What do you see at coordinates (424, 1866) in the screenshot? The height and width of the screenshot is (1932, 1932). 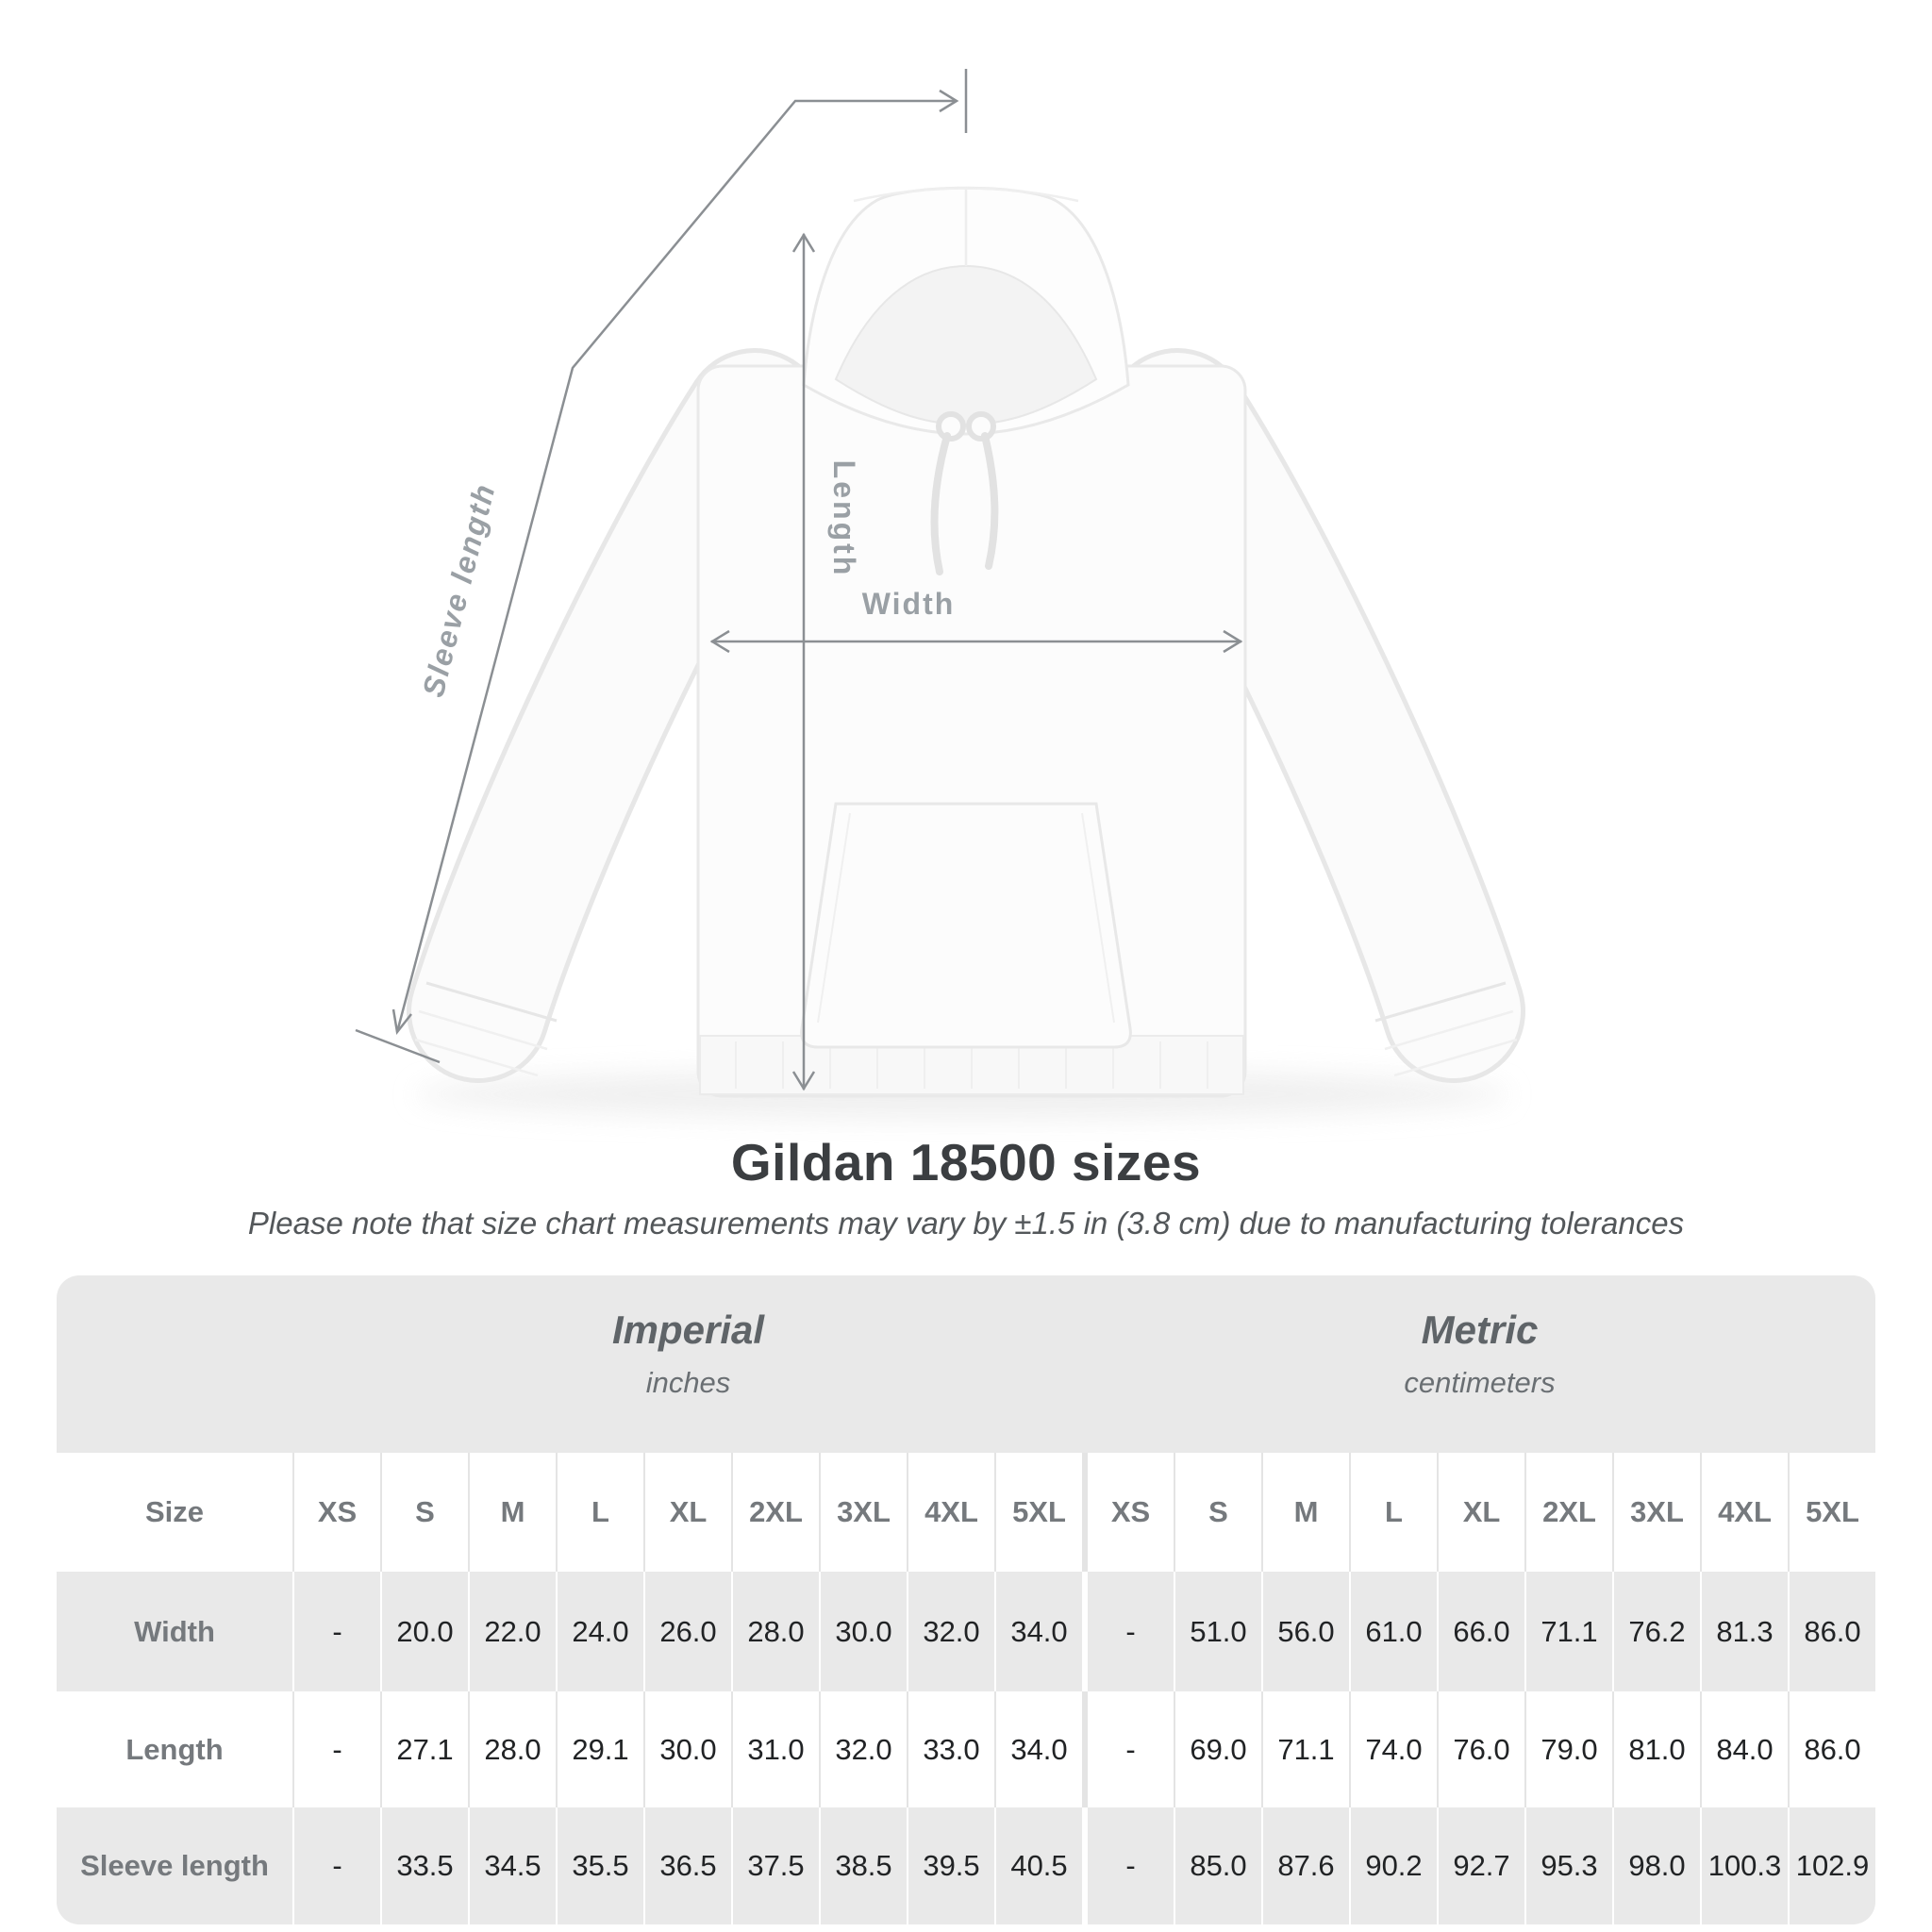 I see `cell: 33.5` at bounding box center [424, 1866].